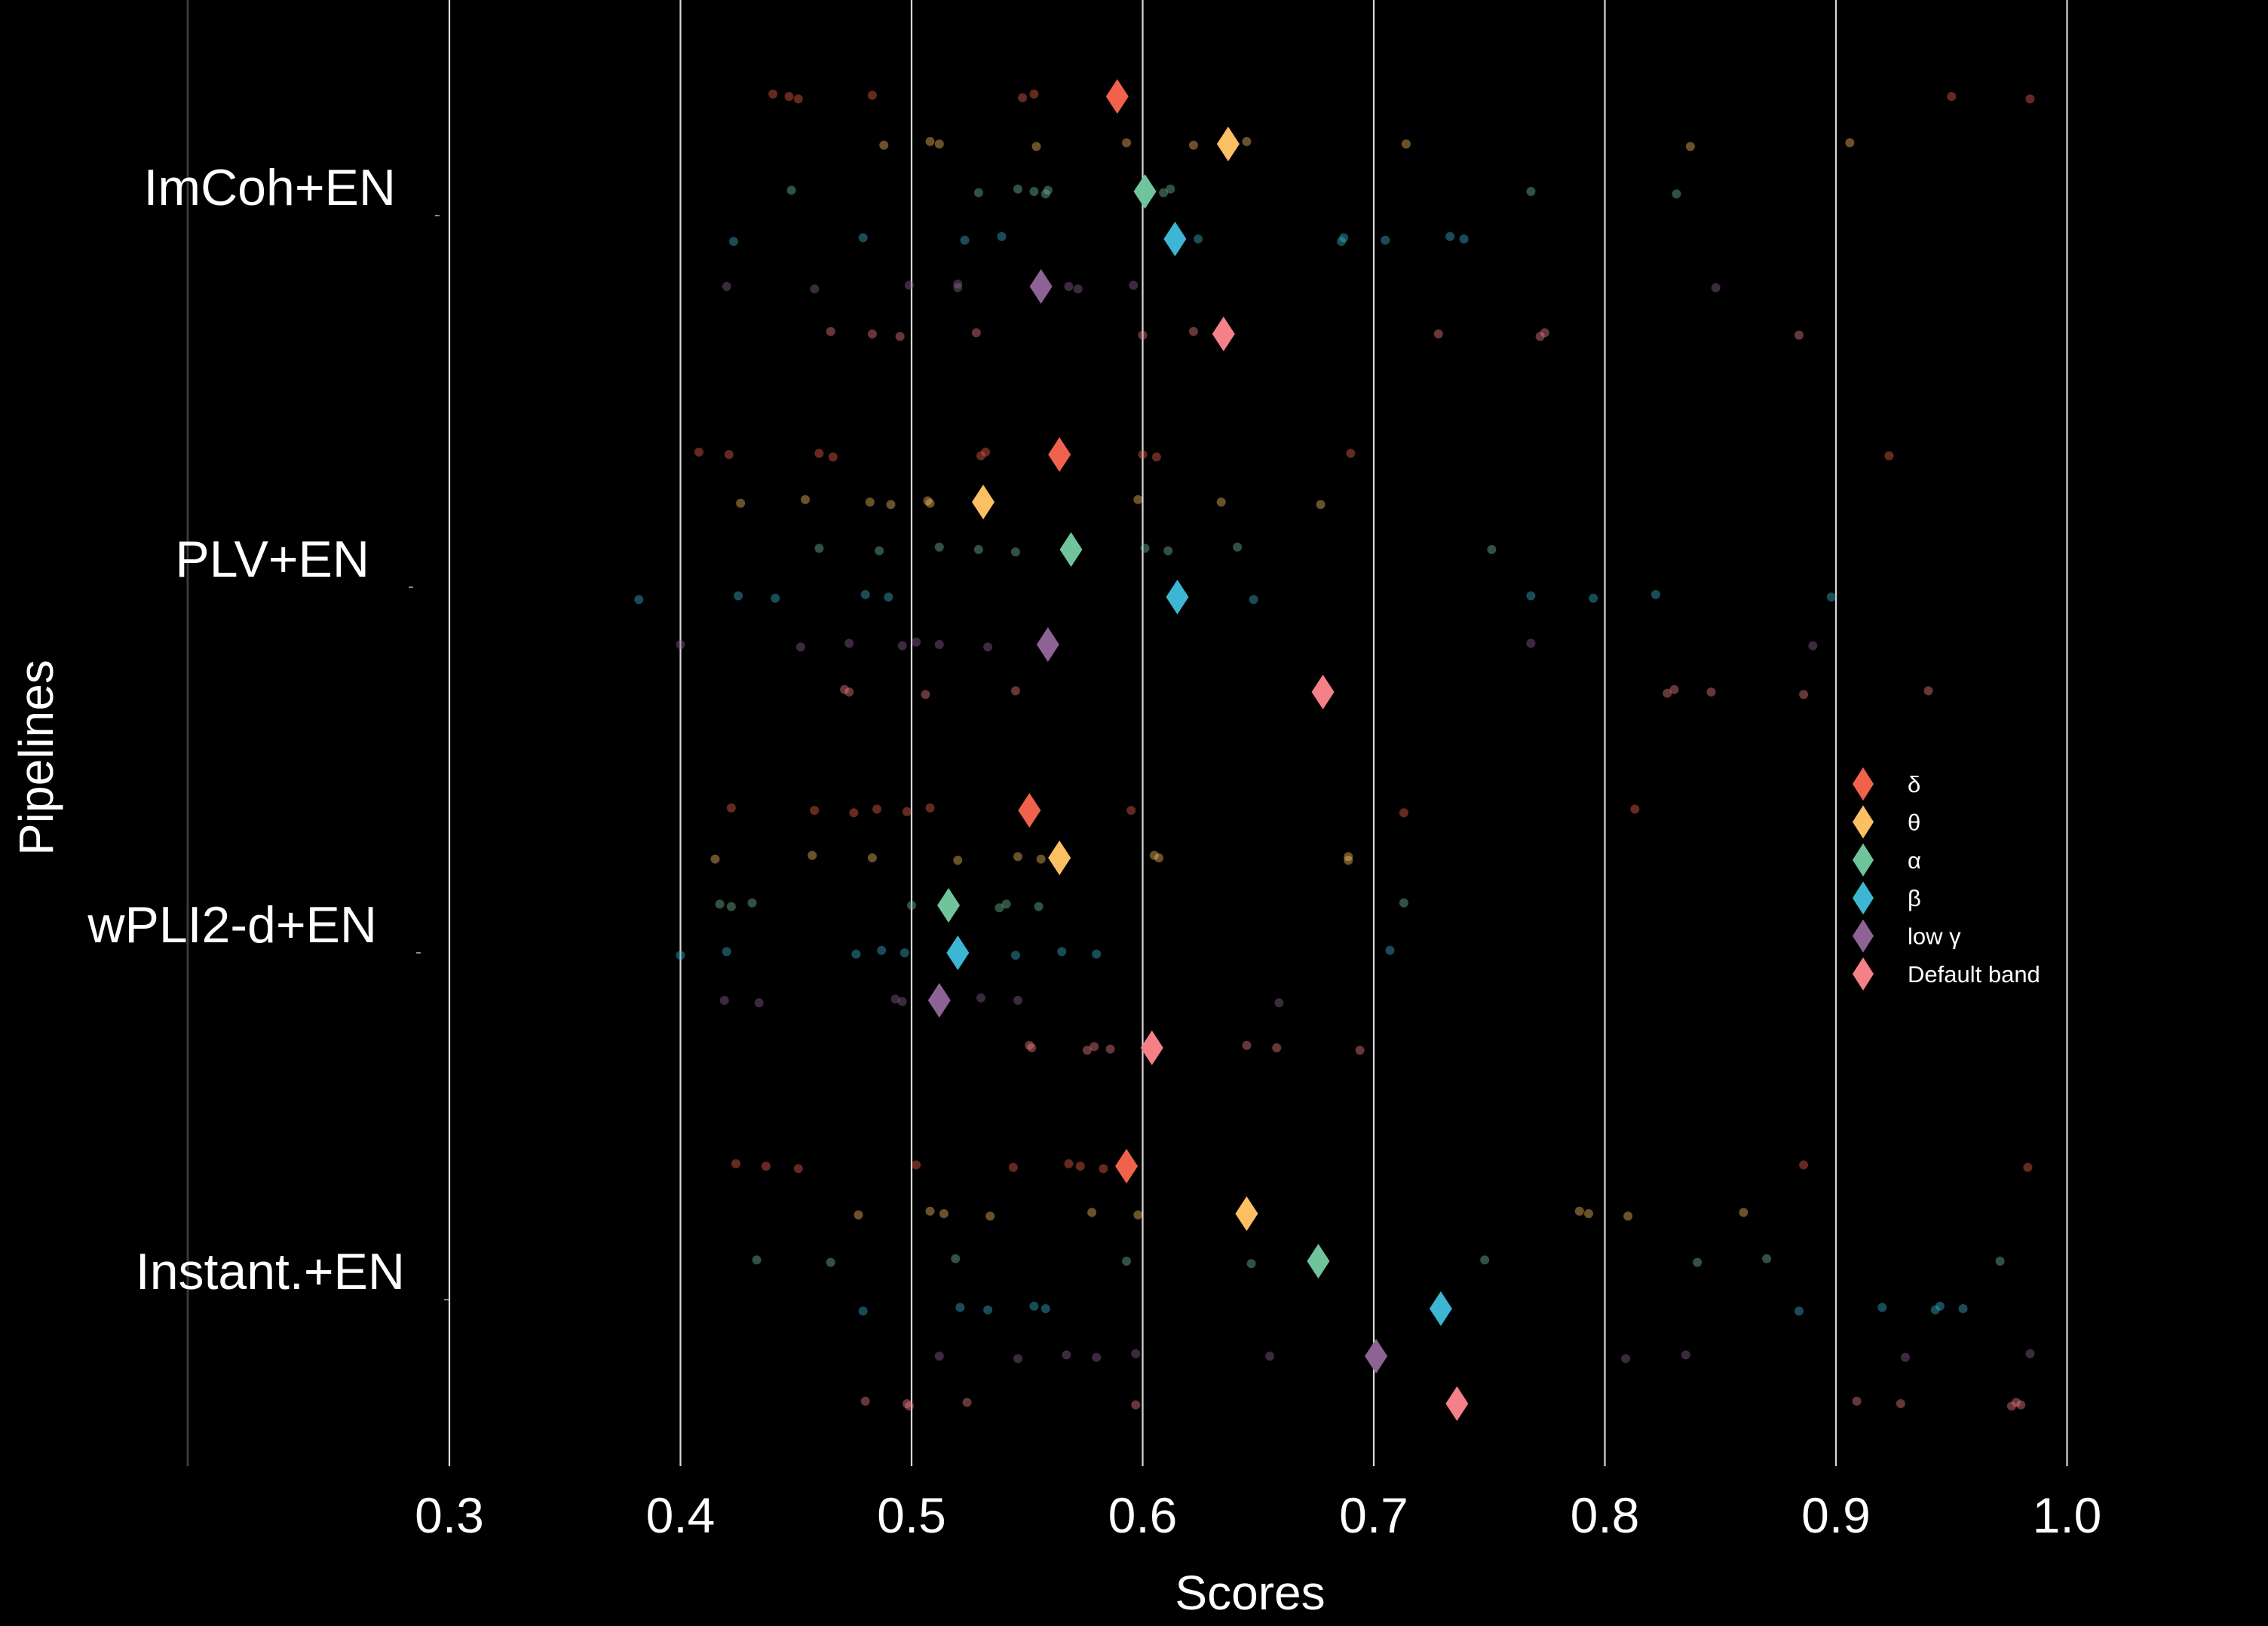  I want to click on x-tick-labels: 0.3 0.4 0.5 0.6 0.7 0.8 0.9 1.0, so click(1258, 1515).